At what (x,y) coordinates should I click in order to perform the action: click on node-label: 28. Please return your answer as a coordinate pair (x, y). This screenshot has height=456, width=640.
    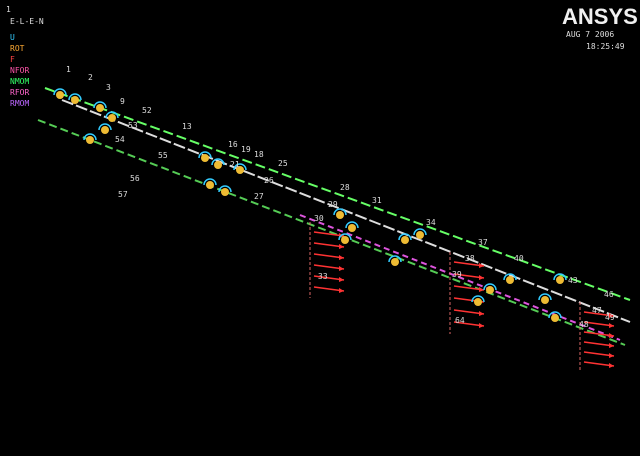
    Looking at the image, I should click on (345, 187).